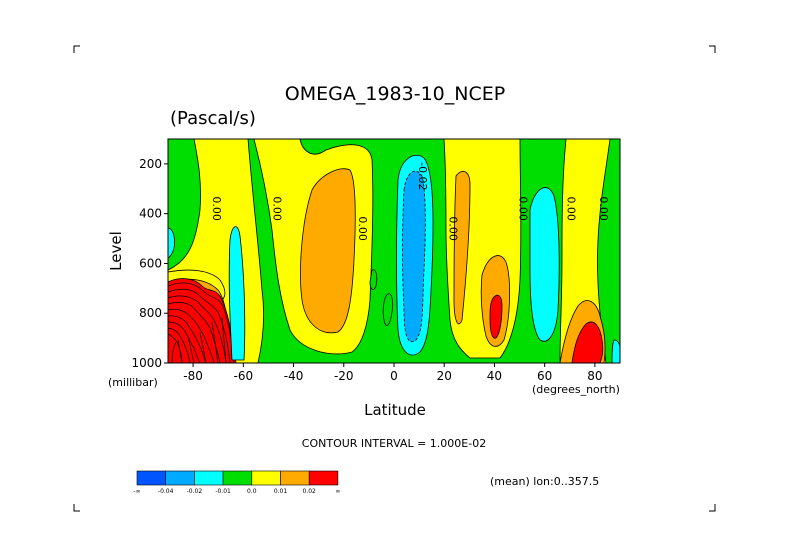 The width and height of the screenshot is (789, 558). Describe the element at coordinates (195, 491) in the screenshot. I see `colorbar-level-label: -0.02` at that location.